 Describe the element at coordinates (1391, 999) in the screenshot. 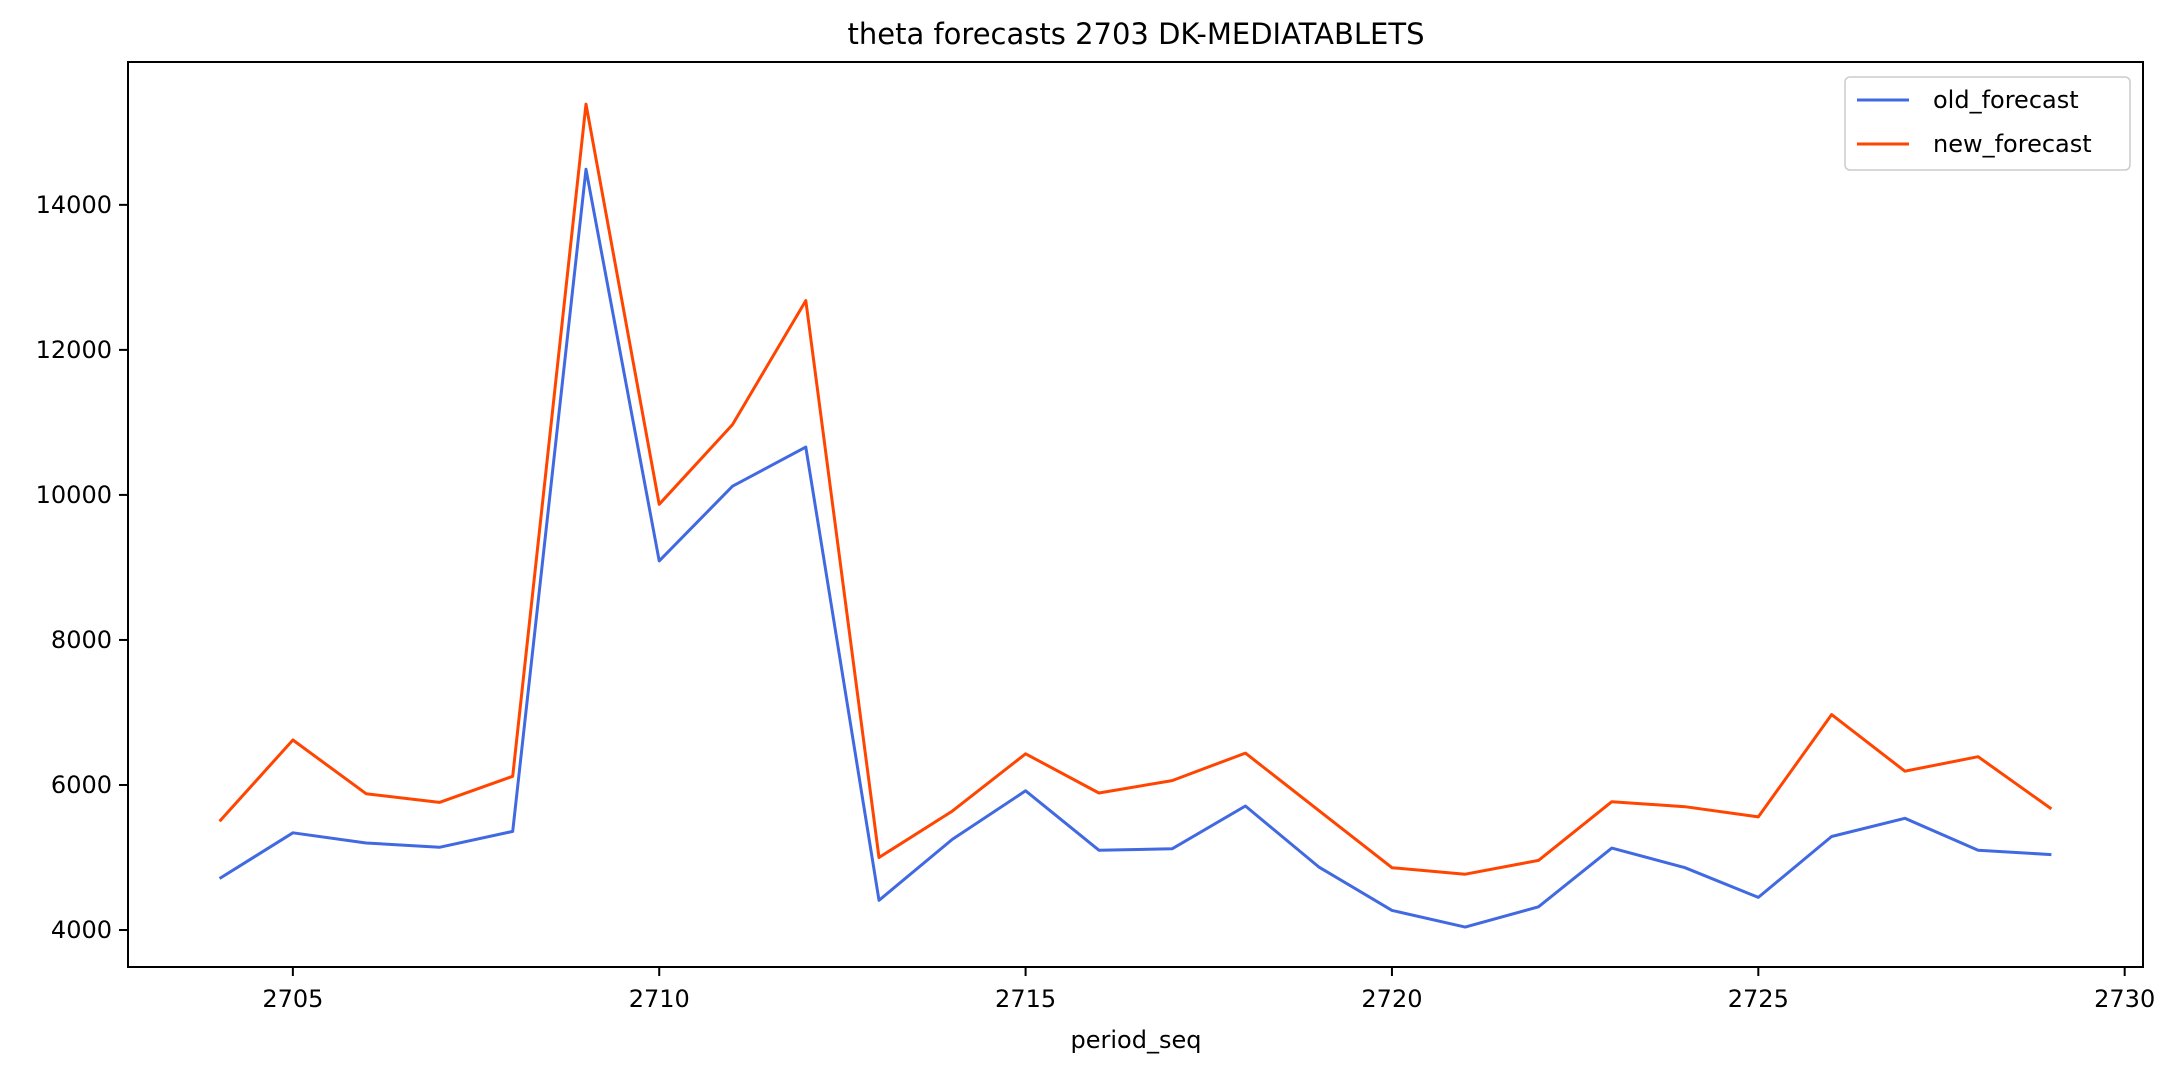

I see `x-tick-label: 2720` at that location.